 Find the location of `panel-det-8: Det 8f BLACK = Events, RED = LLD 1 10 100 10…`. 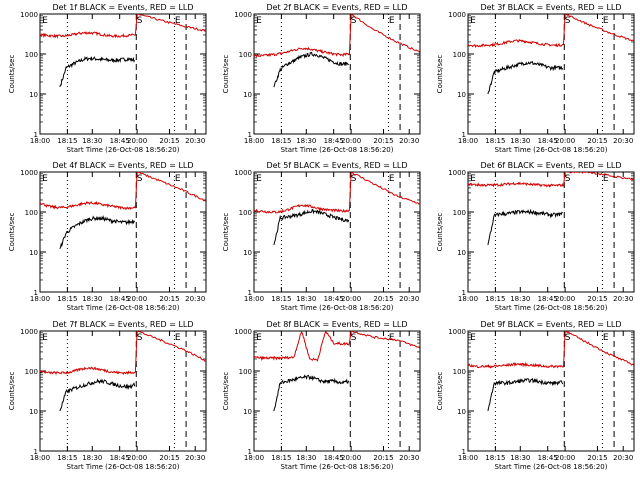

panel-det-8: Det 8f BLACK = Events, RED = LLD 1 10 100 10… is located at coordinates (321, 395).